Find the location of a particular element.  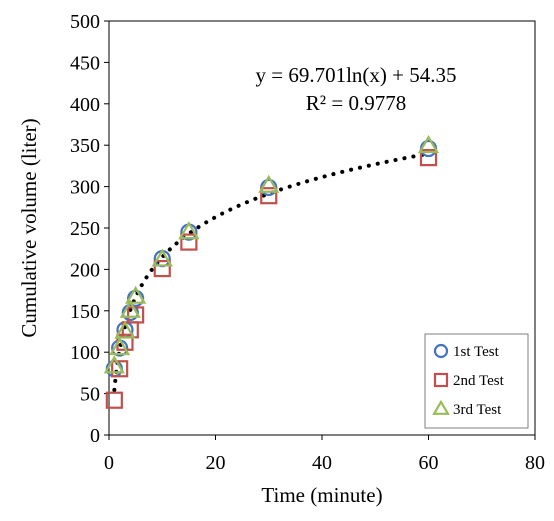

trendline-equation: y = 69.701ln(x) + 54.35 is located at coordinates (355, 75).